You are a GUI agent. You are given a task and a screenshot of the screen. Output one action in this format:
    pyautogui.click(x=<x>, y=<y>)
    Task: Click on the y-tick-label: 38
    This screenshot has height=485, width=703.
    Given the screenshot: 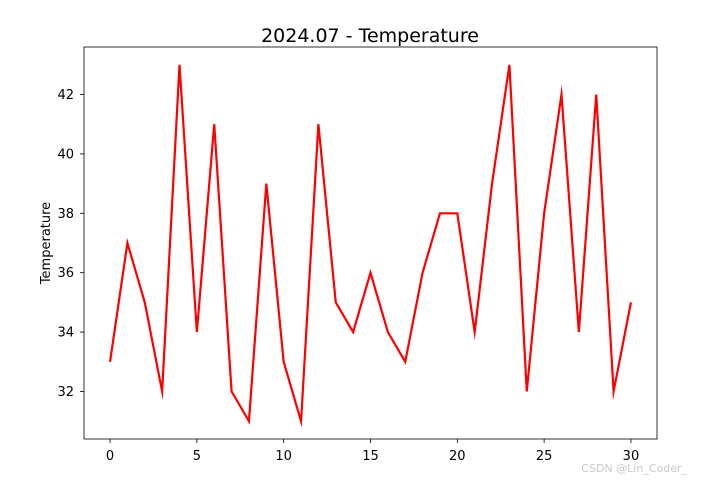 What is the action you would take?
    pyautogui.click(x=65, y=214)
    